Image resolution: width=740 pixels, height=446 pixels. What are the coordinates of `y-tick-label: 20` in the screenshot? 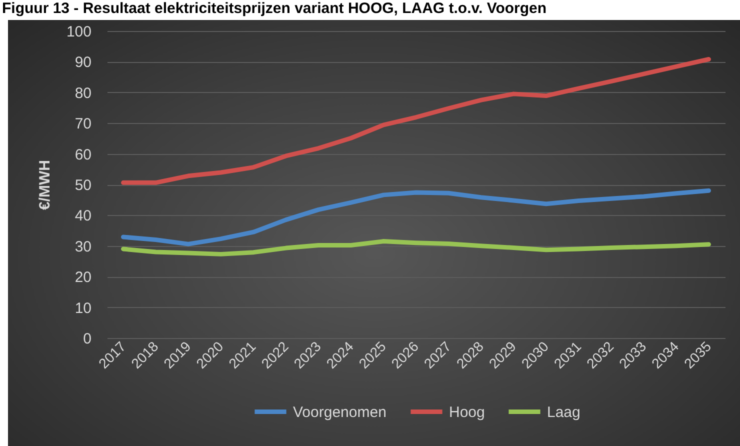 It's located at (83, 277).